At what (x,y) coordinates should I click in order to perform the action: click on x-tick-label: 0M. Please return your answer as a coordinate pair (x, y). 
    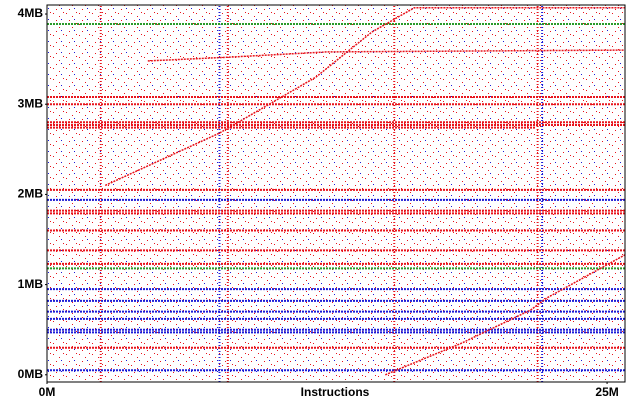
    Looking at the image, I should click on (47, 392).